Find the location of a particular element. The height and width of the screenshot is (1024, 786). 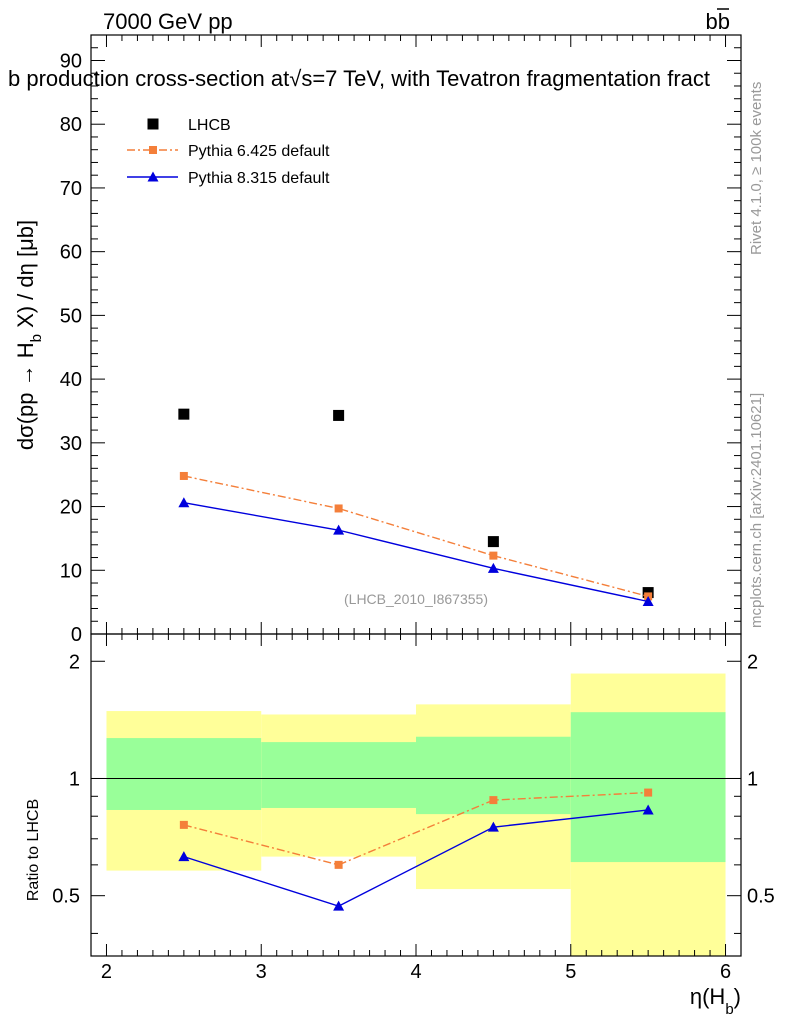

main-y-tick-label: 50 is located at coordinates (71, 316).